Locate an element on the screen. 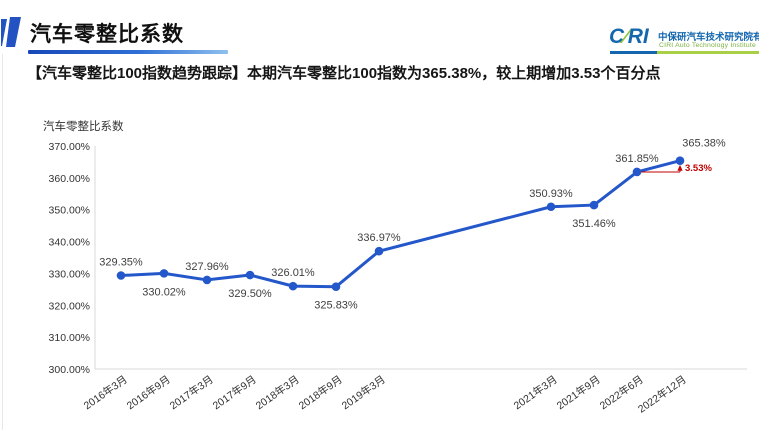 The image size is (759, 430). logo-underline-blue is located at coordinates (633, 52).